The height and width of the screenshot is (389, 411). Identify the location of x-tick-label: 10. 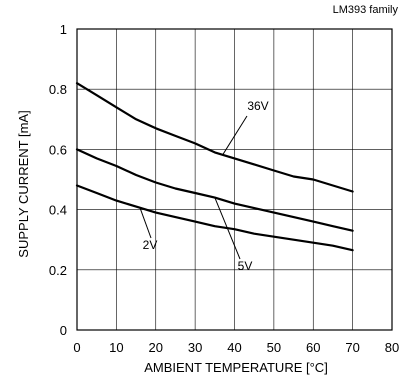
(116, 347).